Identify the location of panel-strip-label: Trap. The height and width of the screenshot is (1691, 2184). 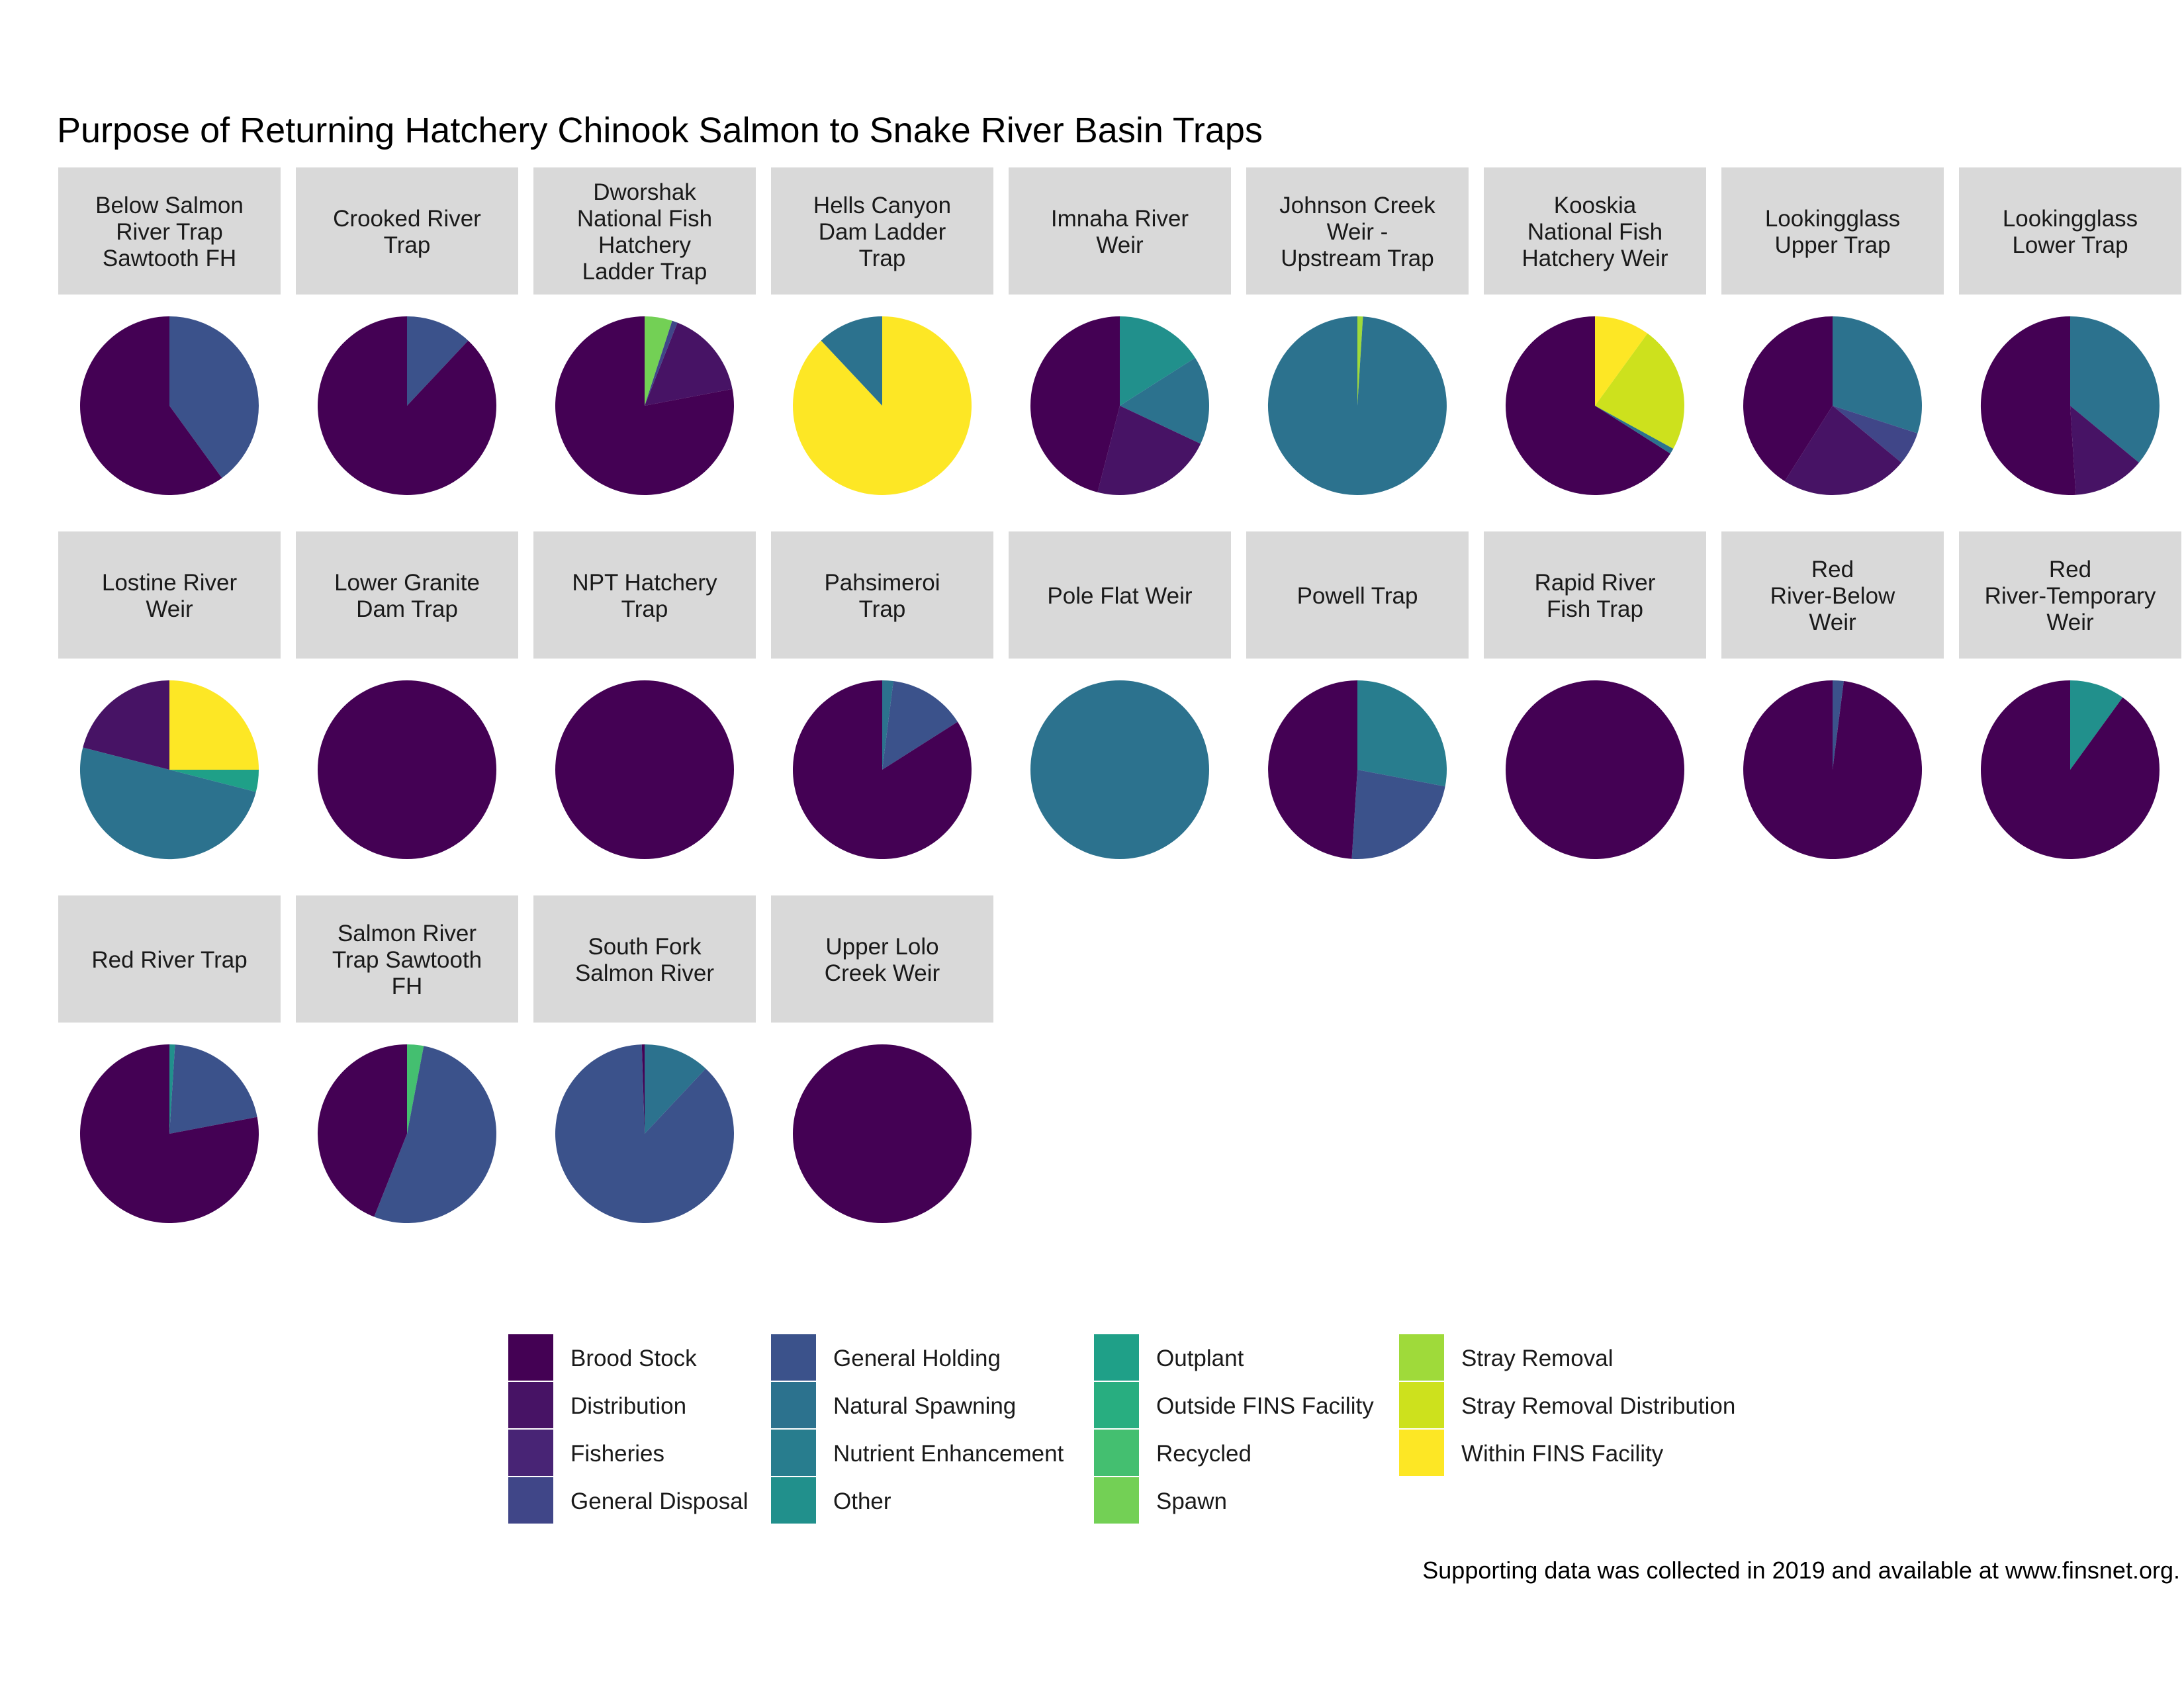
(883, 258).